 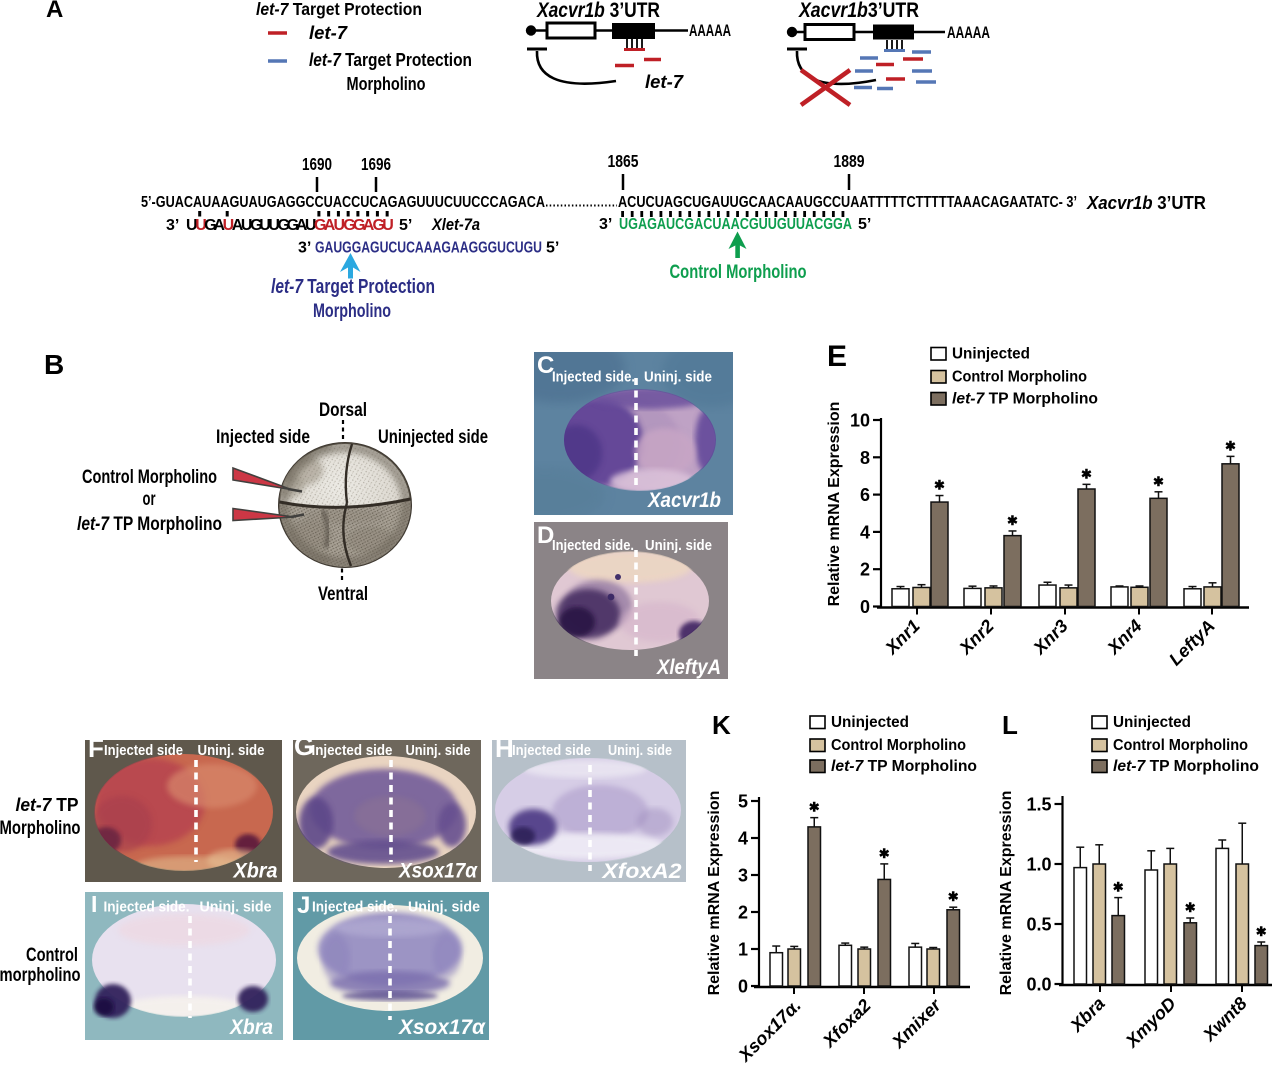 What do you see at coordinates (688, 667) in the screenshot?
I see `svg-text: XleftyA` at bounding box center [688, 667].